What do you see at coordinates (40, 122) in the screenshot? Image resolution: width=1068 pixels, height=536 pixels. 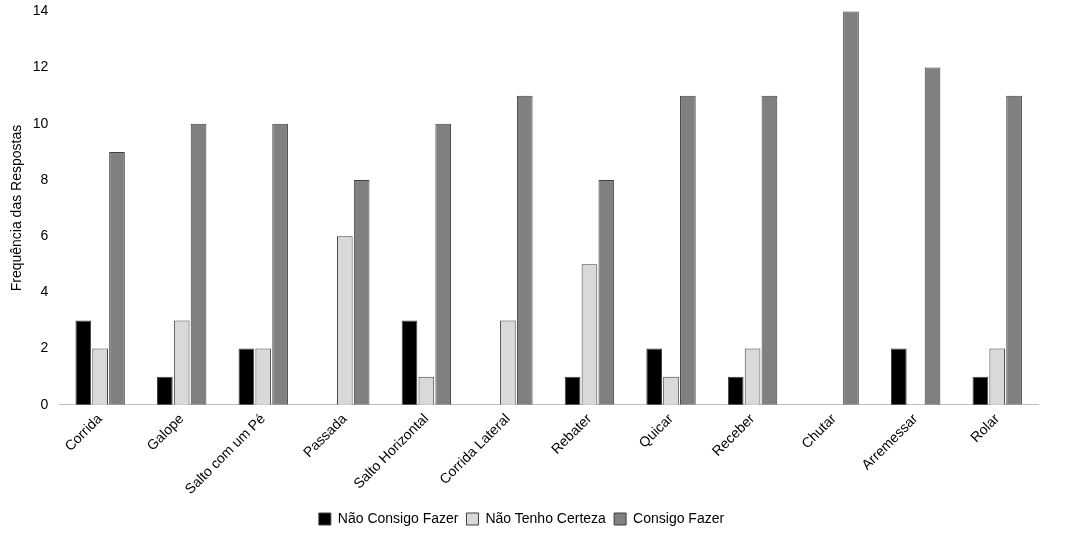 I see `y-tick-label: 10` at bounding box center [40, 122].